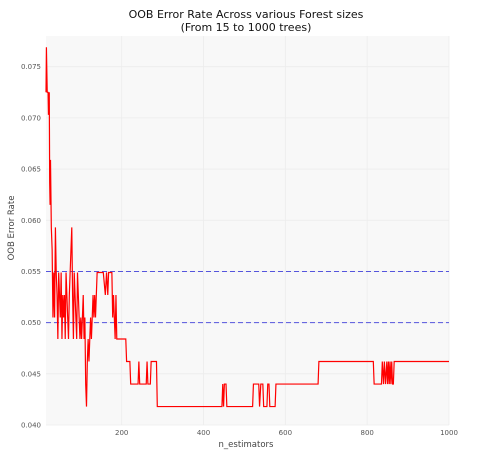 The image size is (495, 455). Describe the element at coordinates (31, 221) in the screenshot. I see `y-tick-label: 0.060` at that location.